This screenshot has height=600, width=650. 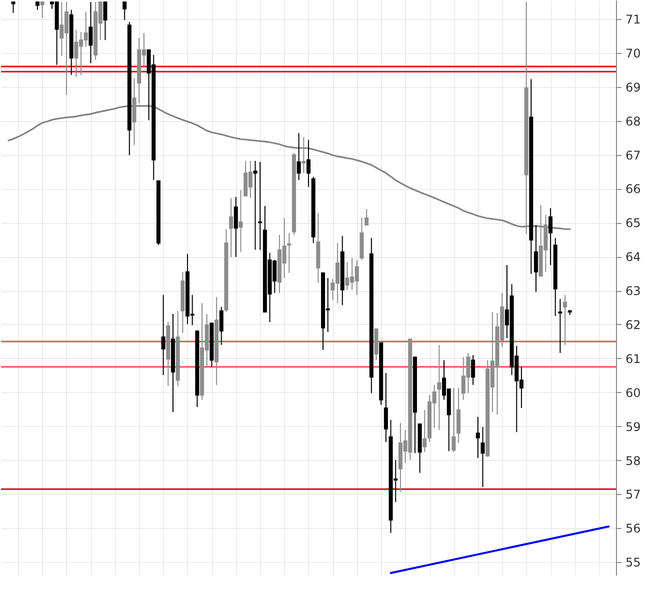 What do you see at coordinates (633, 563) in the screenshot?
I see `y-tick-label: 55` at bounding box center [633, 563].